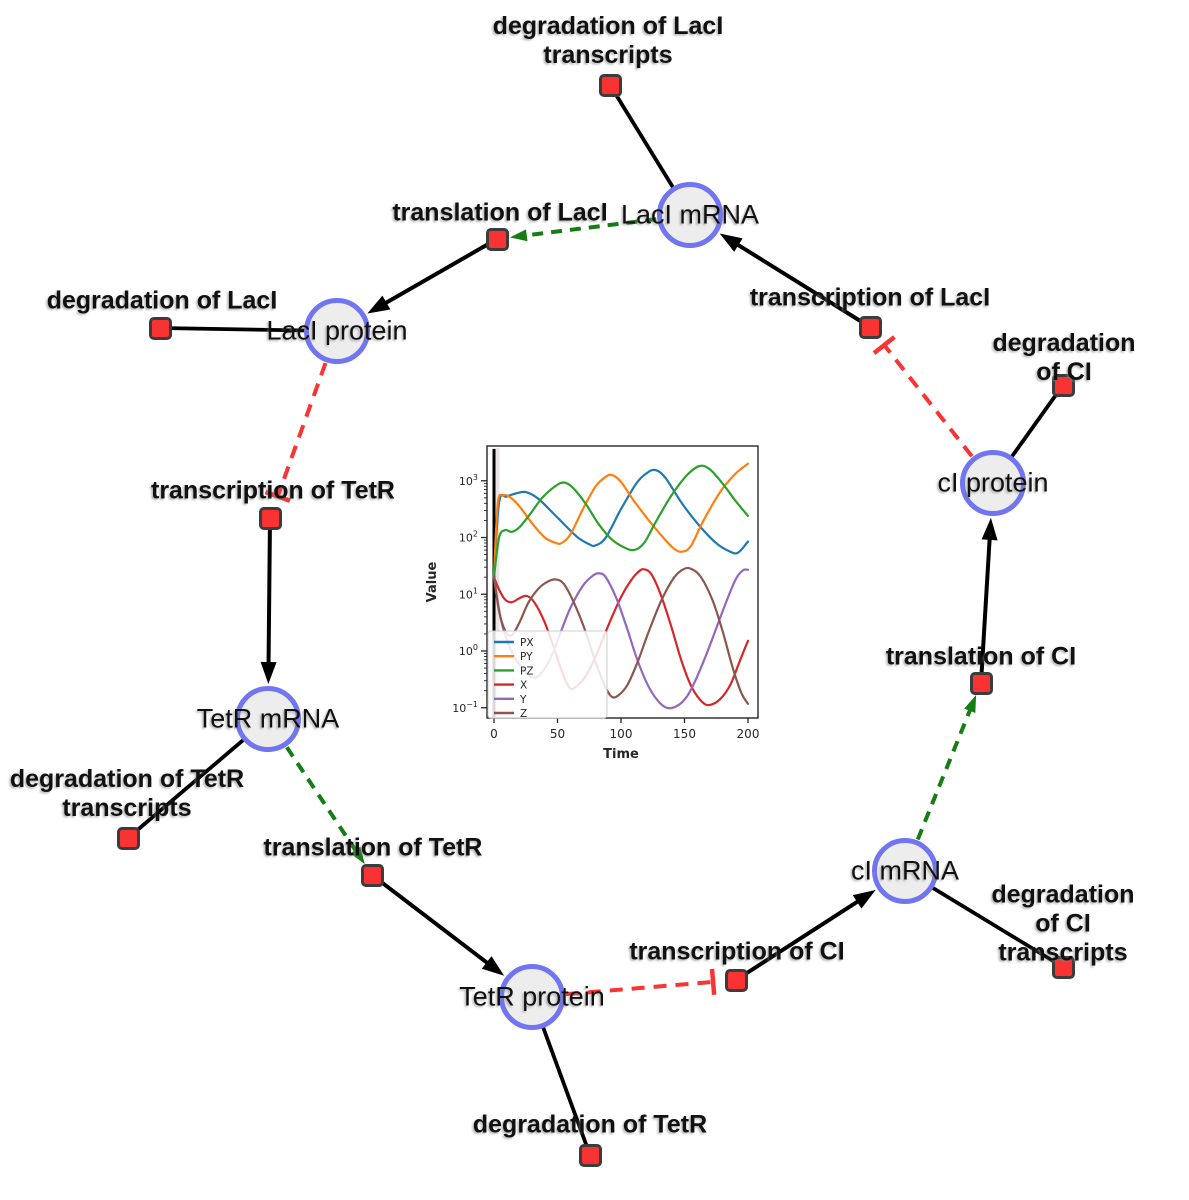 Image resolution: width=1189 pixels, height=1200 pixels. What do you see at coordinates (465, 707) in the screenshot?
I see `y-tick-label: 10⁻¹` at bounding box center [465, 707].